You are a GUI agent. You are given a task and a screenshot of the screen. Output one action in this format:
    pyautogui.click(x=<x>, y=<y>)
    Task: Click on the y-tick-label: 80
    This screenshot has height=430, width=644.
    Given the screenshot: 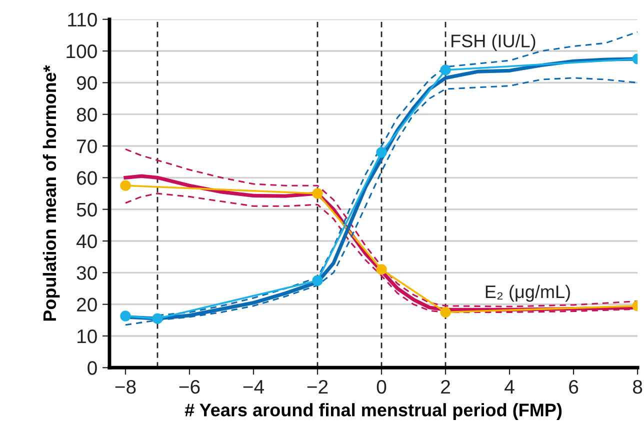 What is the action you would take?
    pyautogui.click(x=86, y=115)
    